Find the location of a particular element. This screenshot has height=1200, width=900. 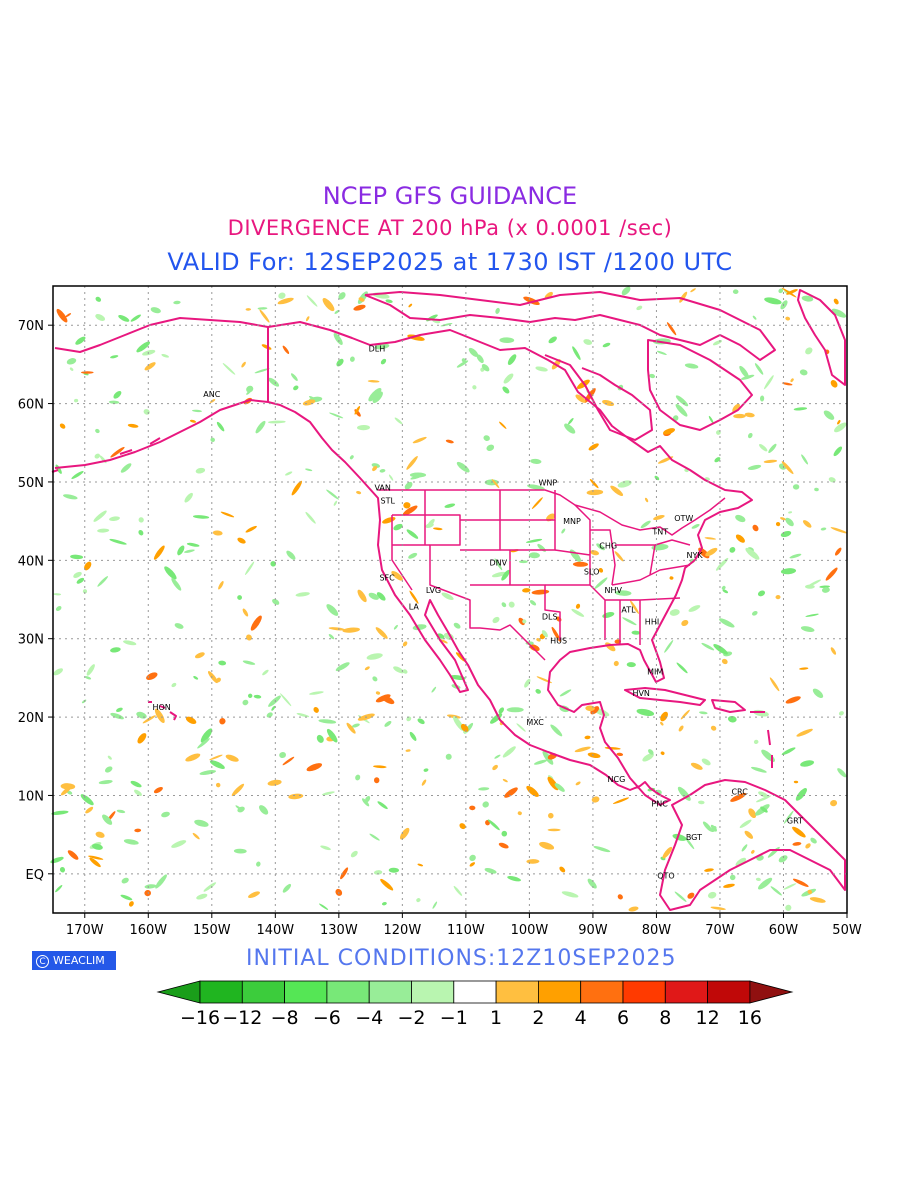

city-anc: ANC is located at coordinates (211, 394).